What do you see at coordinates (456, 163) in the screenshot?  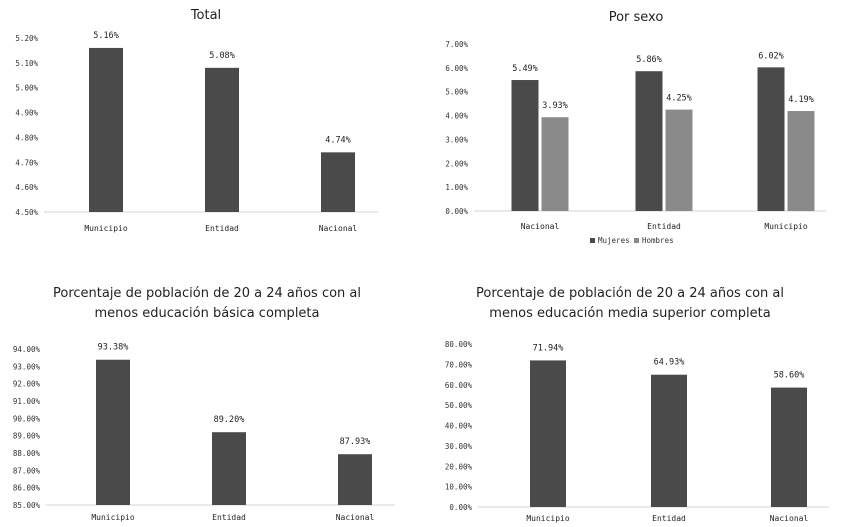 I see `y-tick-label: 2.00%` at bounding box center [456, 163].